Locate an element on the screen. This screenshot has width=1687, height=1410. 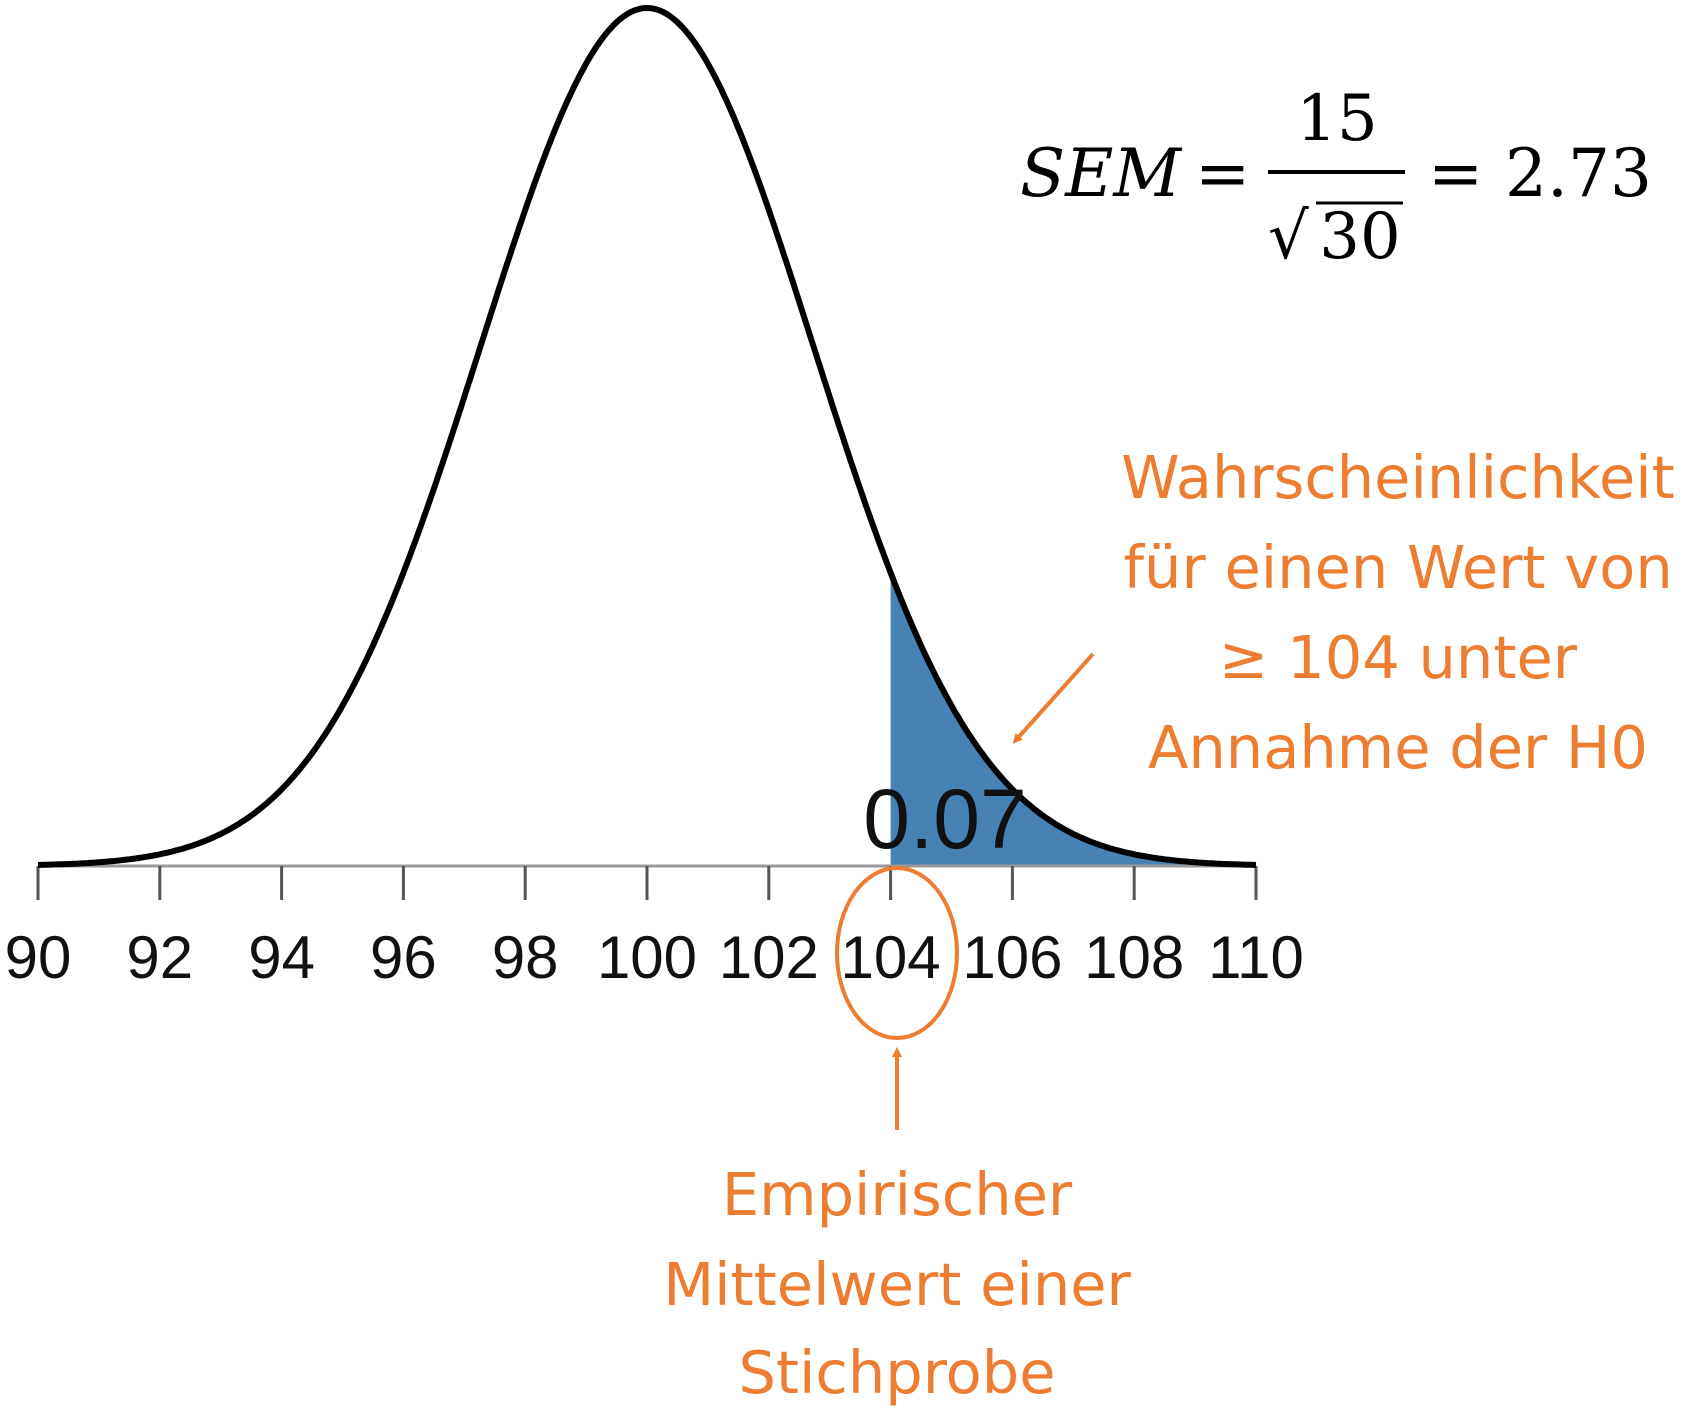
formula-denominator: 30 is located at coordinates (1359, 237).